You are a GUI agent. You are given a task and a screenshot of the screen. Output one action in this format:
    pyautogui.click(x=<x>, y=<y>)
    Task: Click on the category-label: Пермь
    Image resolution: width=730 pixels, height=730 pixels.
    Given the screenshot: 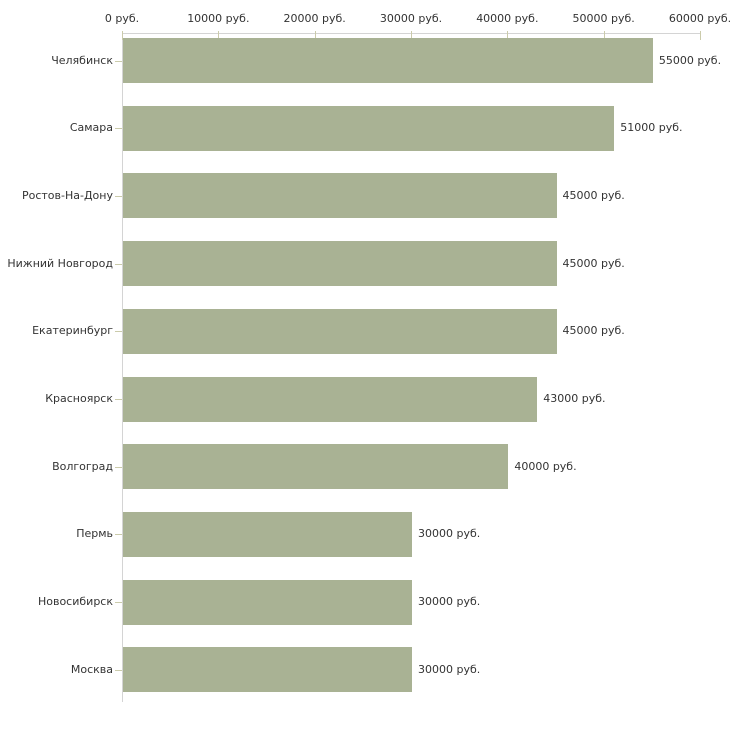 What is the action you would take?
    pyautogui.click(x=94, y=534)
    